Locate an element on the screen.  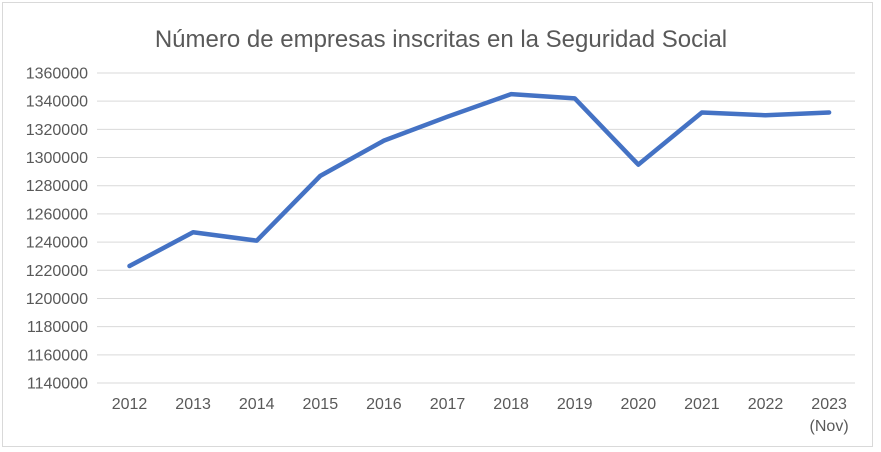
y-axis-tick-label: 1300000 is located at coordinates (57, 158).